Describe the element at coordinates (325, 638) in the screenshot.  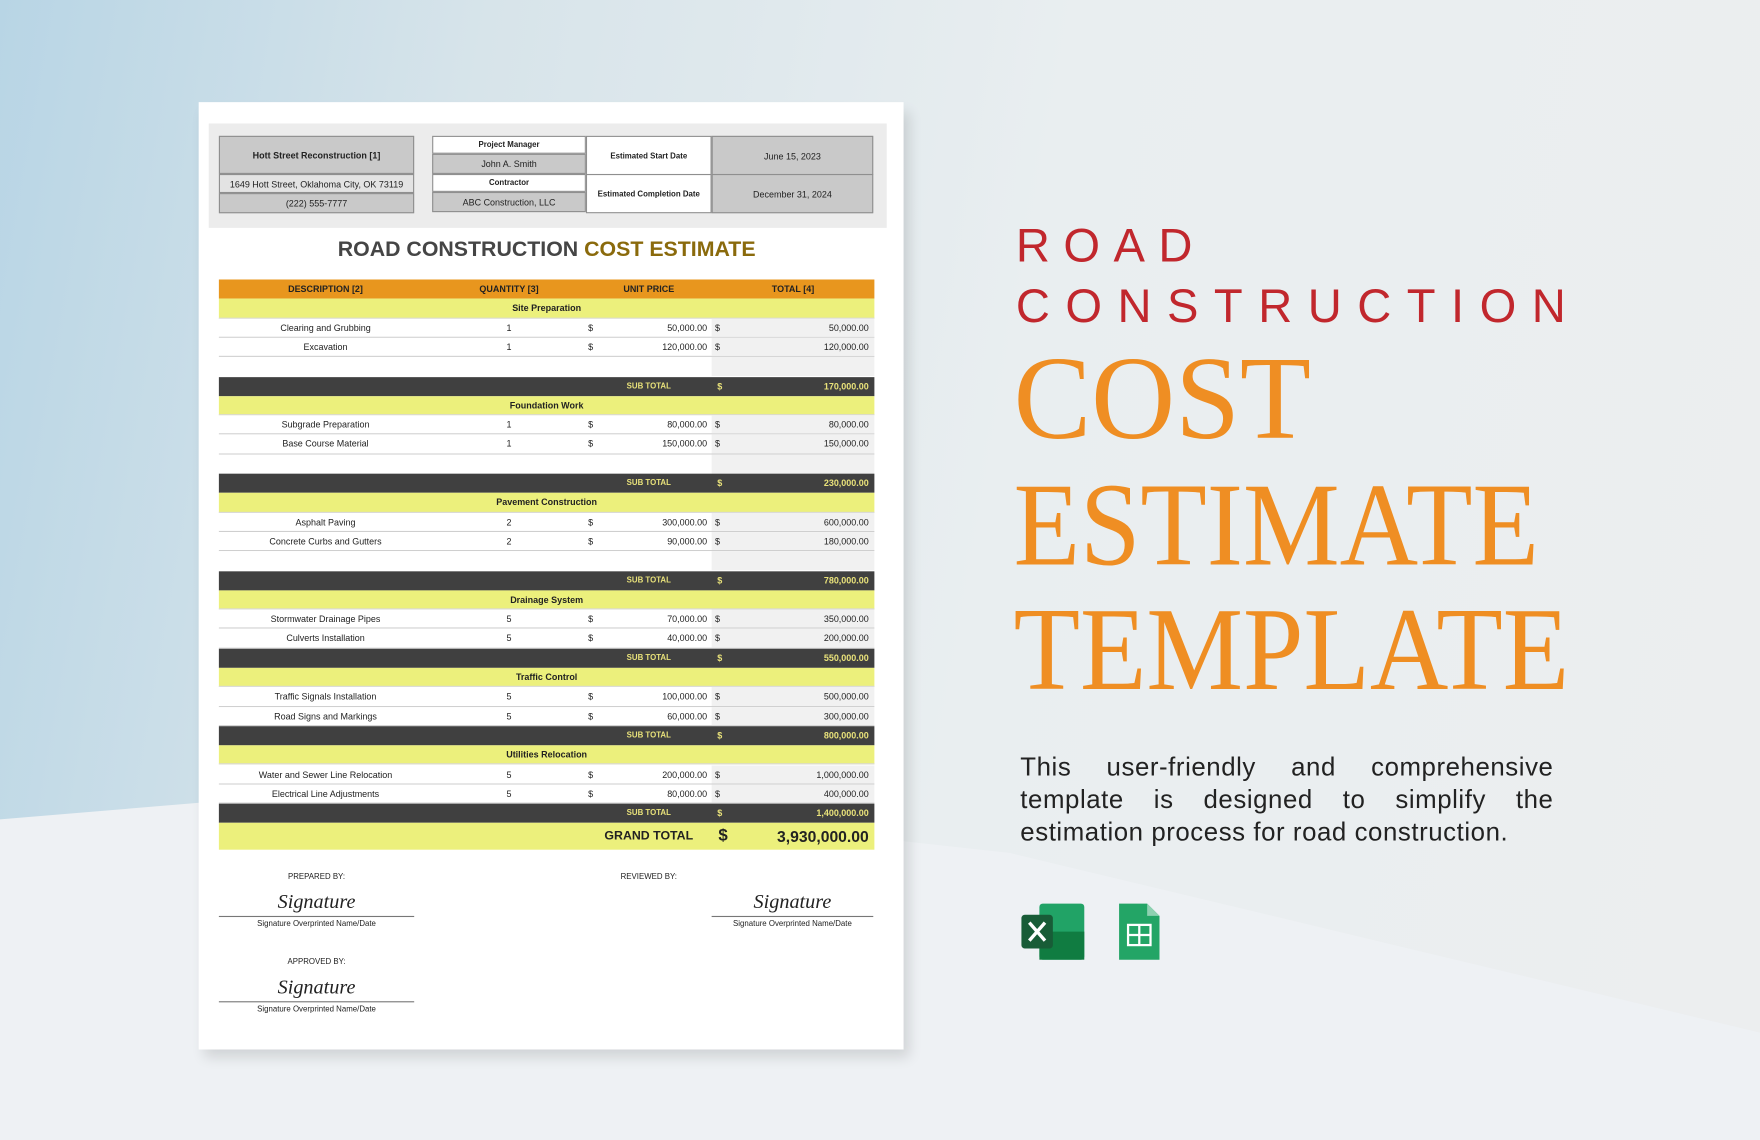
I see `item-description: Culverts Installation` at that location.